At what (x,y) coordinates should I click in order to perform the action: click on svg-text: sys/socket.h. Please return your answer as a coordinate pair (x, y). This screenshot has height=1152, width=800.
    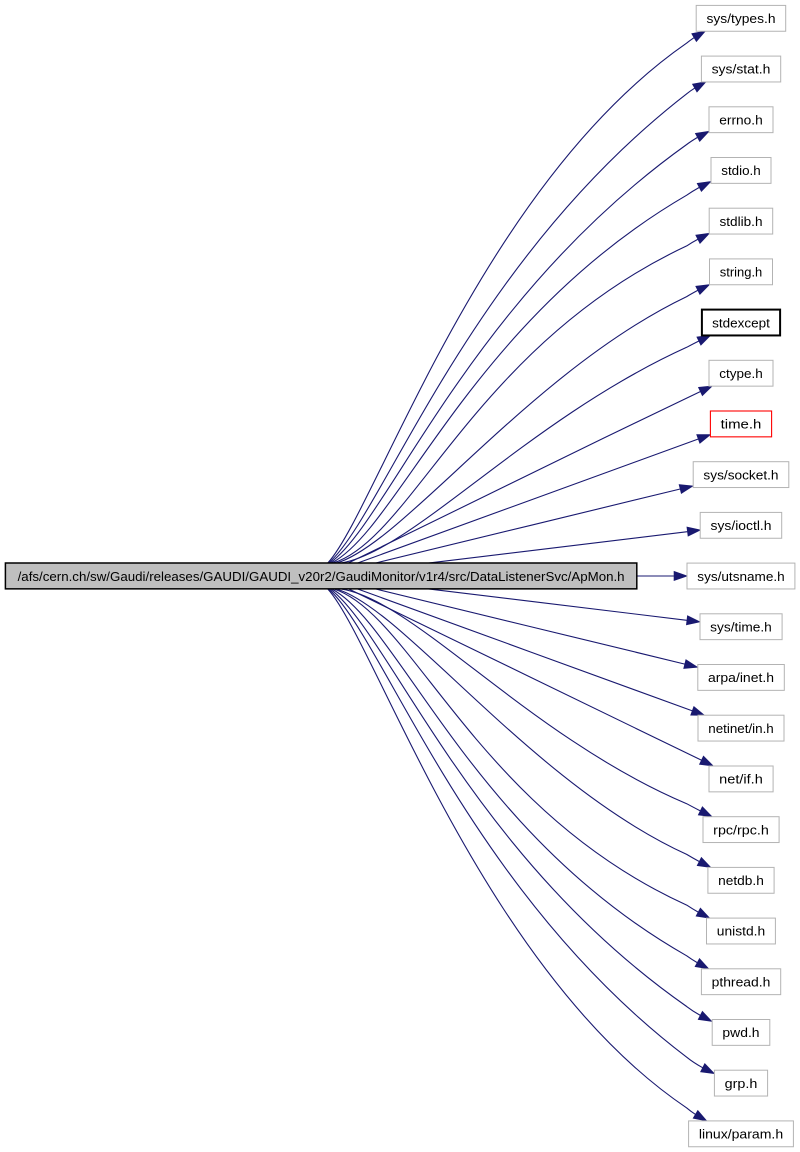
    Looking at the image, I should click on (740, 474).